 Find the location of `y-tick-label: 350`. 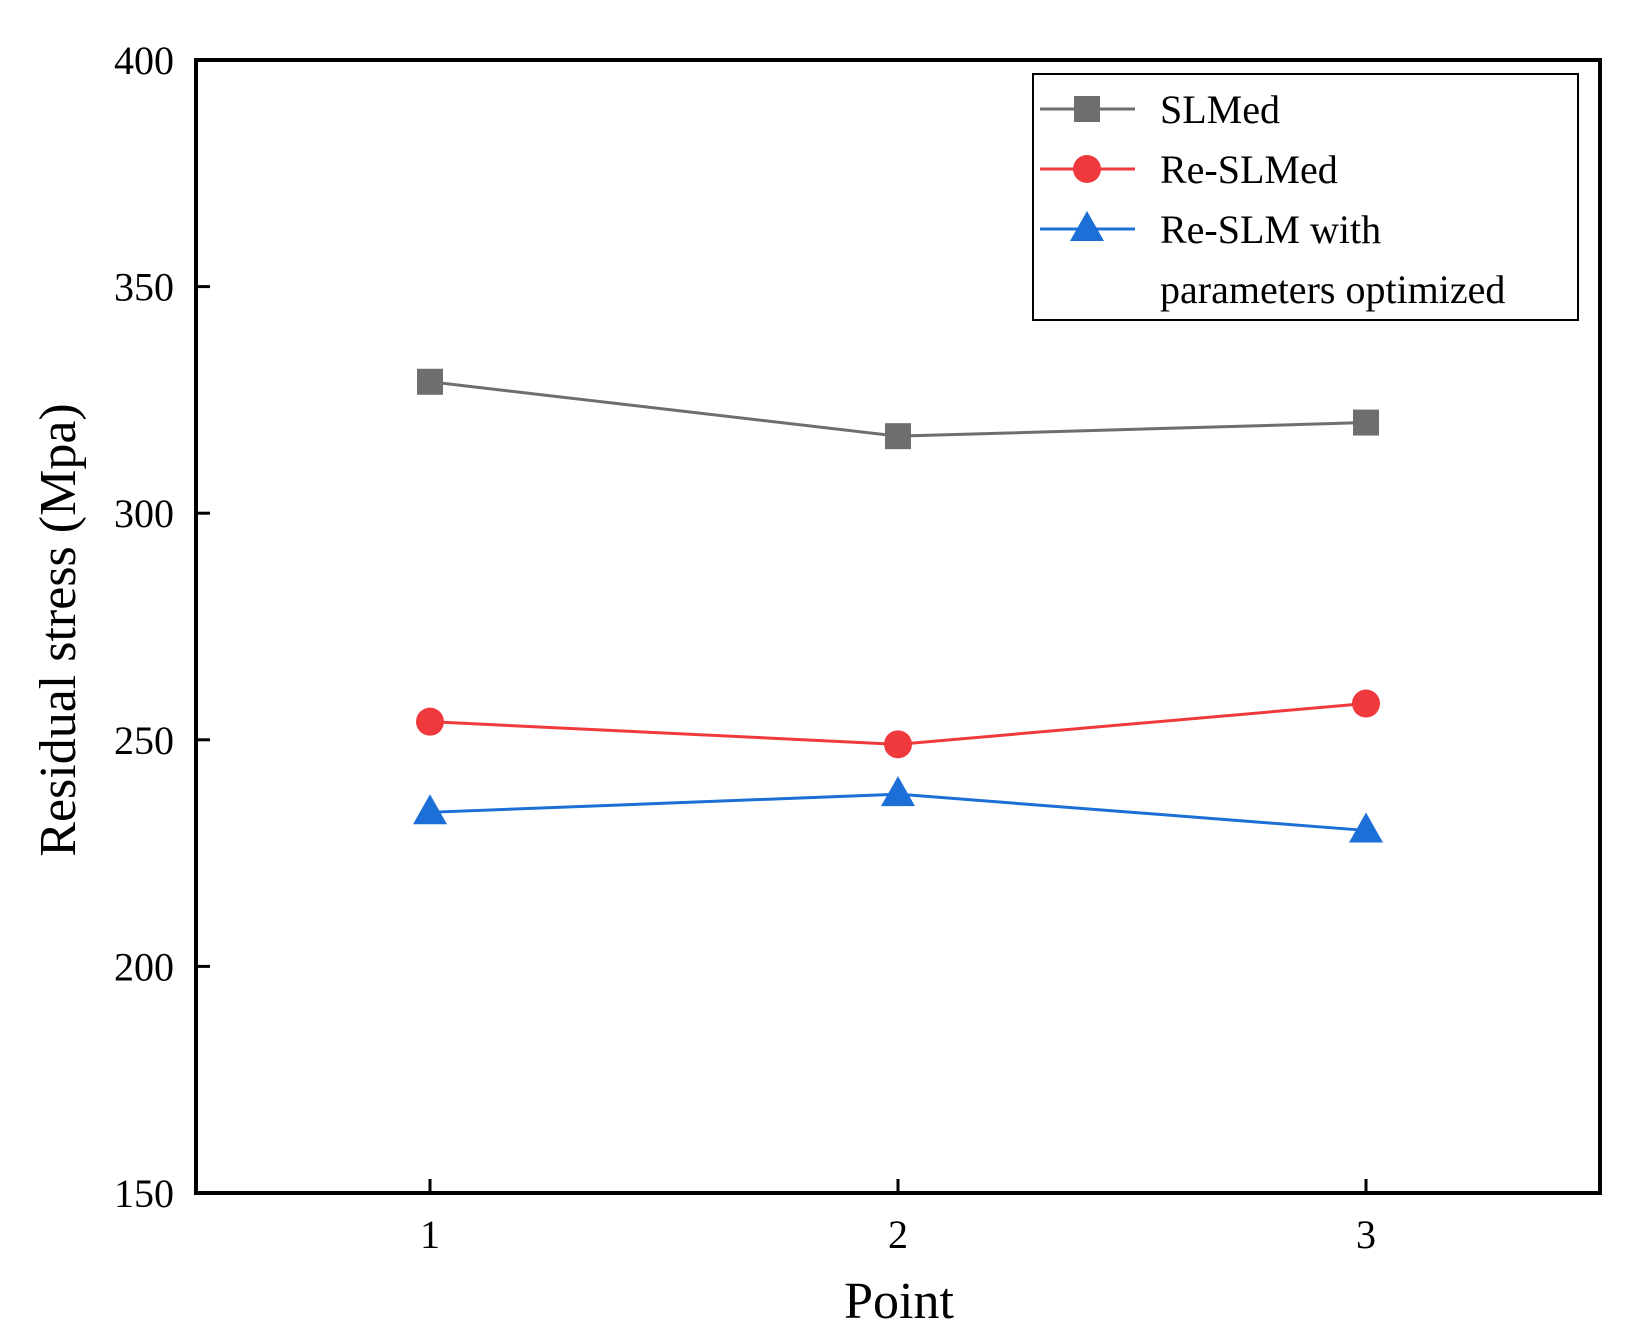

y-tick-label: 350 is located at coordinates (144, 287).